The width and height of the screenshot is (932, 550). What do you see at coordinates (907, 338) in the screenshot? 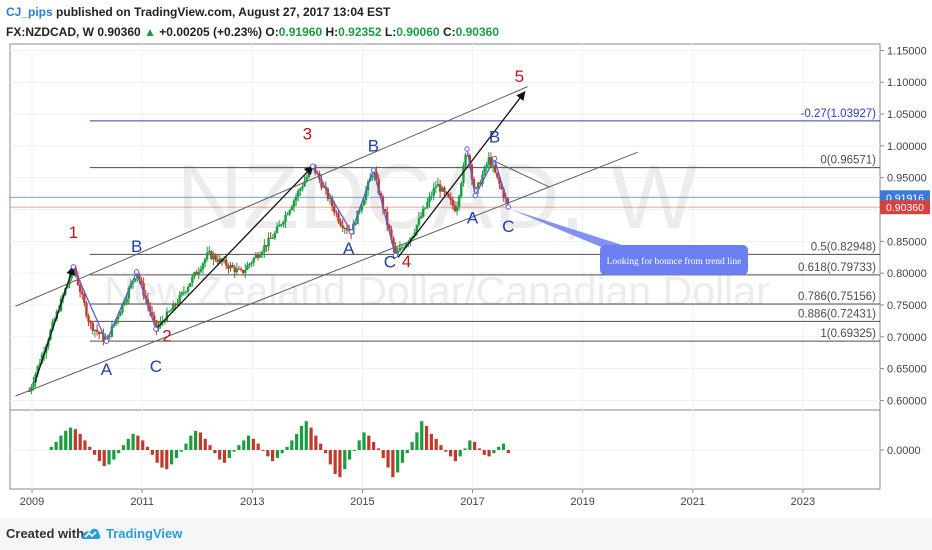
I see `y-tick-label: 0.70000` at bounding box center [907, 338].